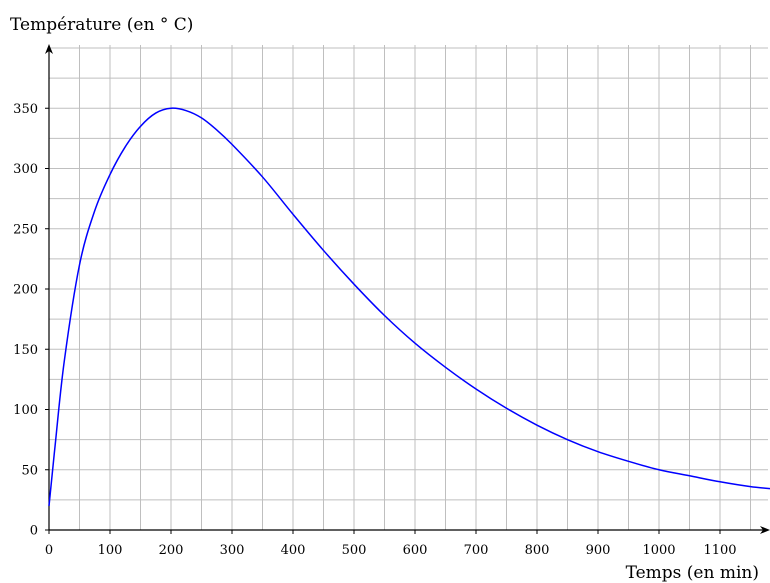  I want to click on x-tick-label: 800, so click(537, 550).